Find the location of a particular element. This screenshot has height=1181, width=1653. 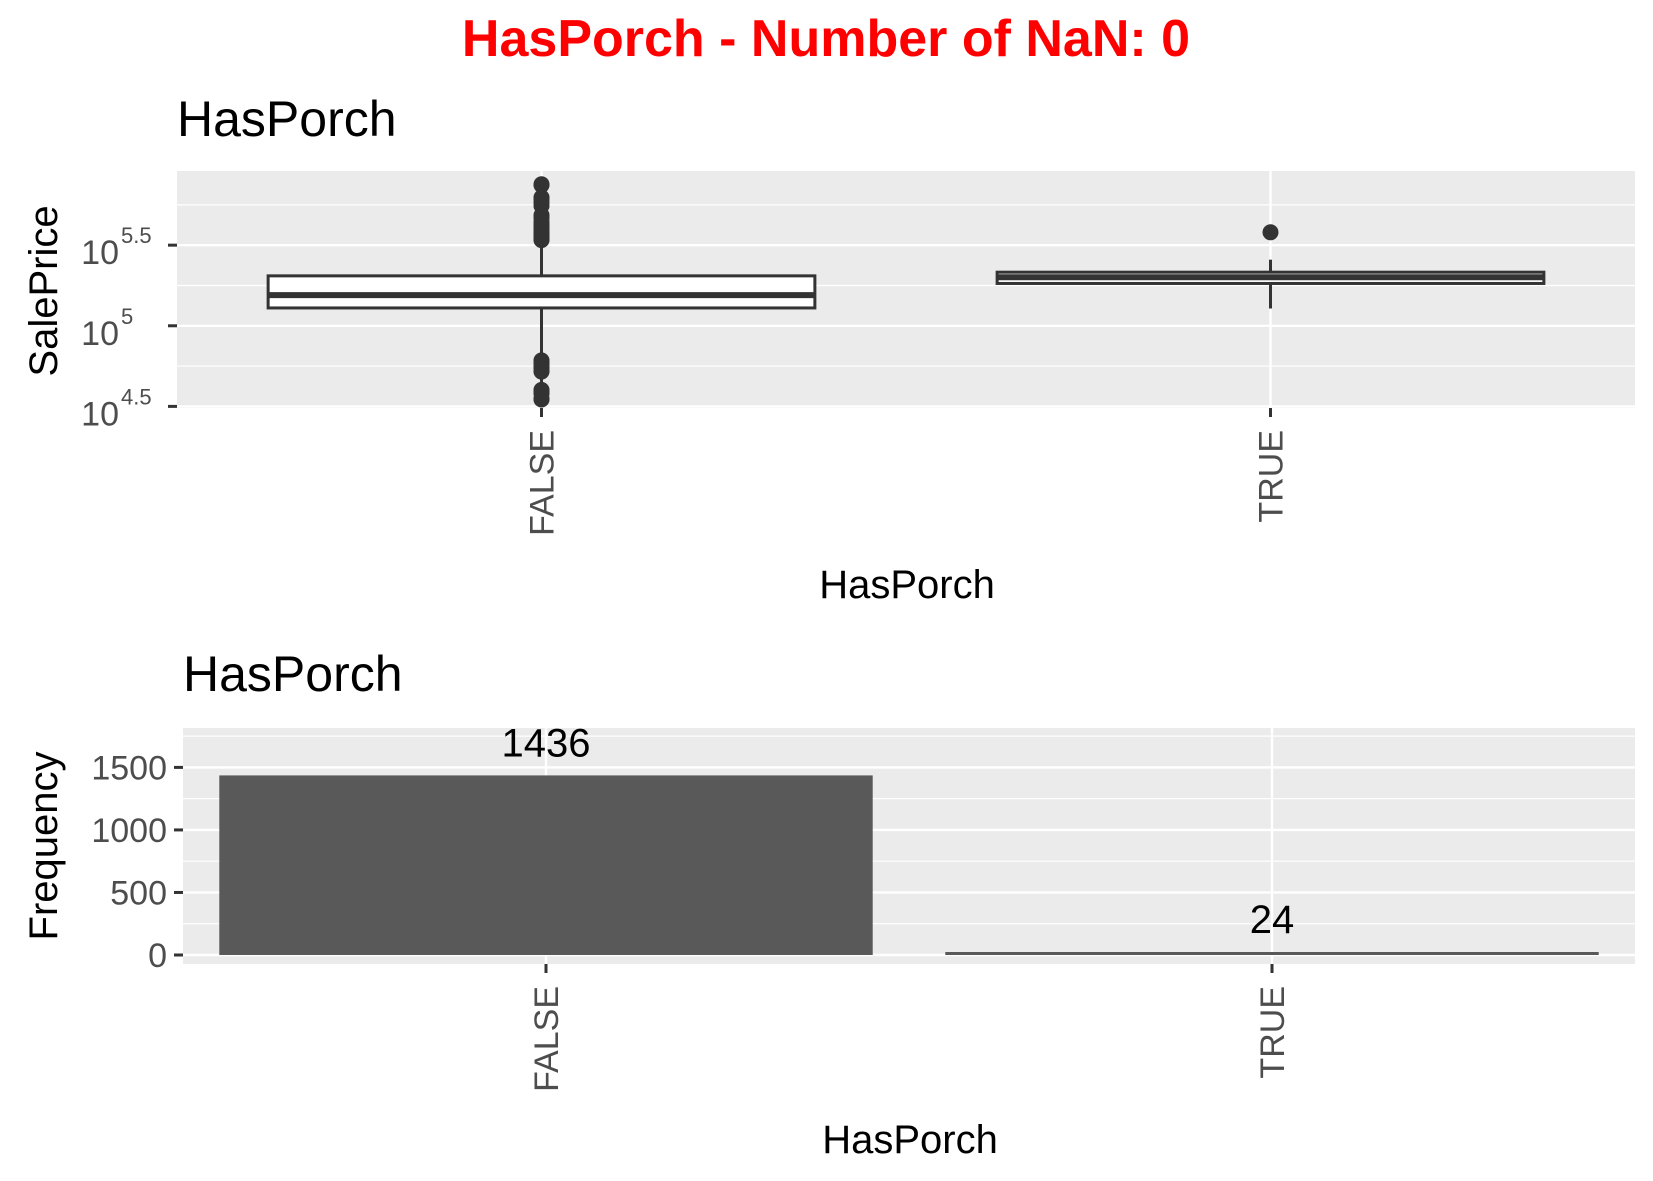

barplot-x-axis-title: HasPorch is located at coordinates (910, 1140).